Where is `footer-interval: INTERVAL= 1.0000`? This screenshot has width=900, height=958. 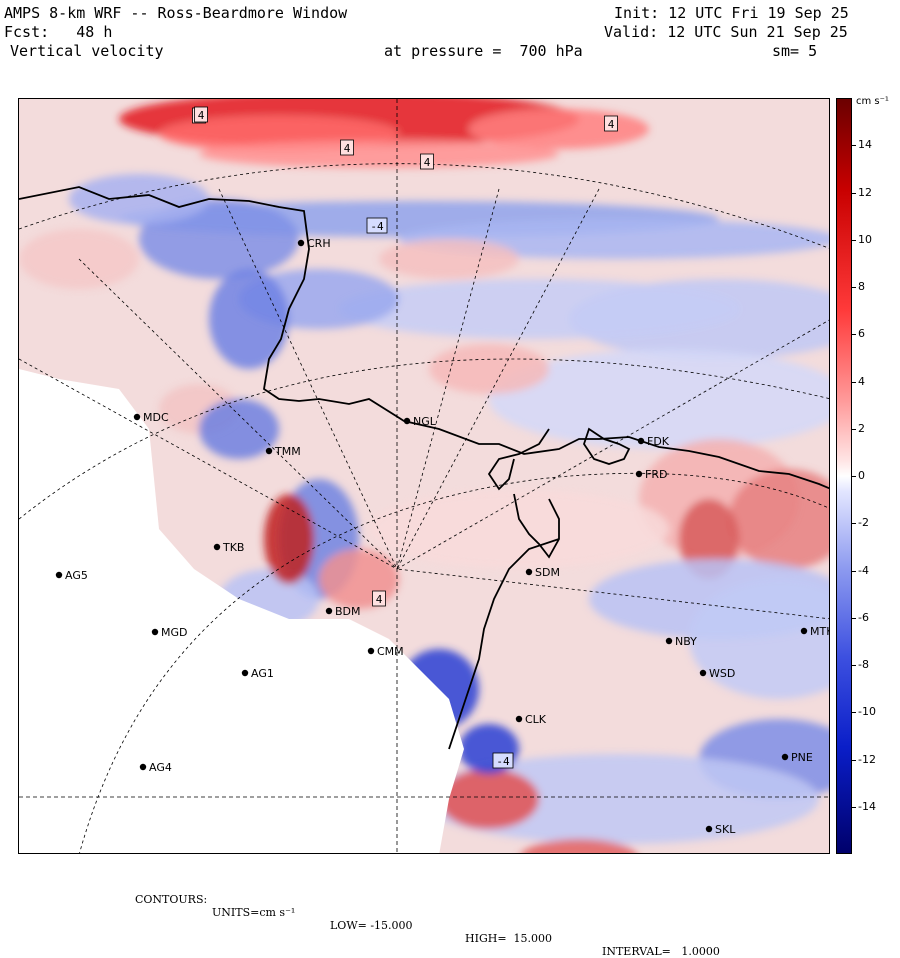
footer-interval: INTERVAL= 1.0000 is located at coordinates (661, 951).